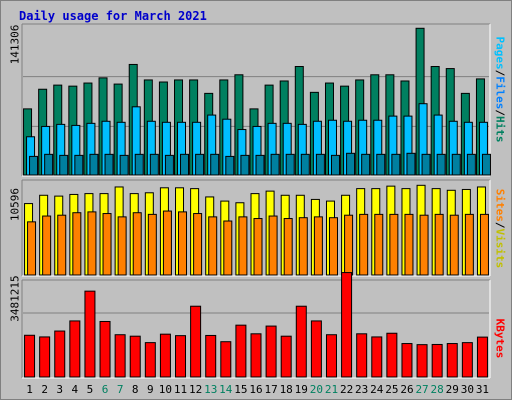  Describe the element at coordinates (240, 389) in the screenshot. I see `day-tick-label: 15` at that location.